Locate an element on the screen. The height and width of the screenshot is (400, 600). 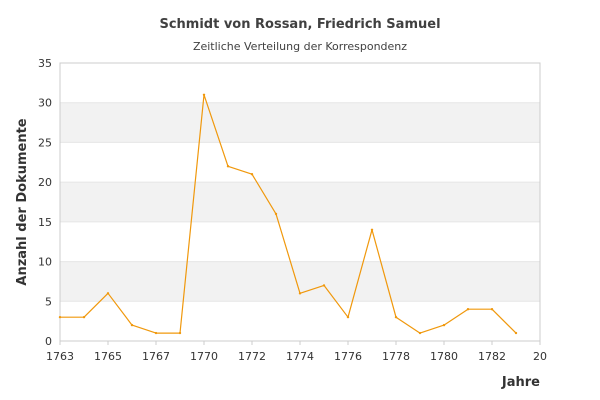
x-tick-label: 1770 is located at coordinates (204, 356).